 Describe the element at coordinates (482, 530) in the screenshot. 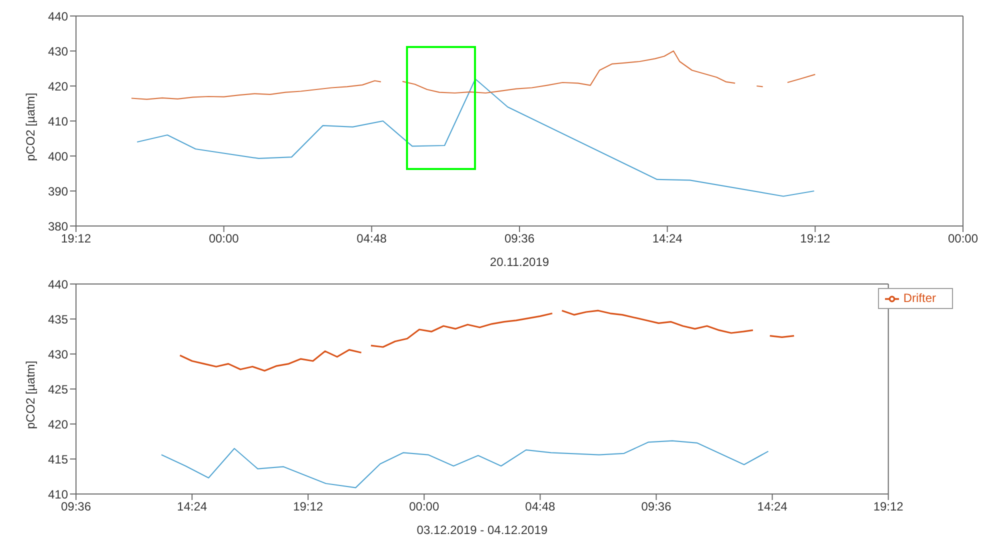

I see `x-axis-title: 03.12.2019 - 04.12.2019` at that location.